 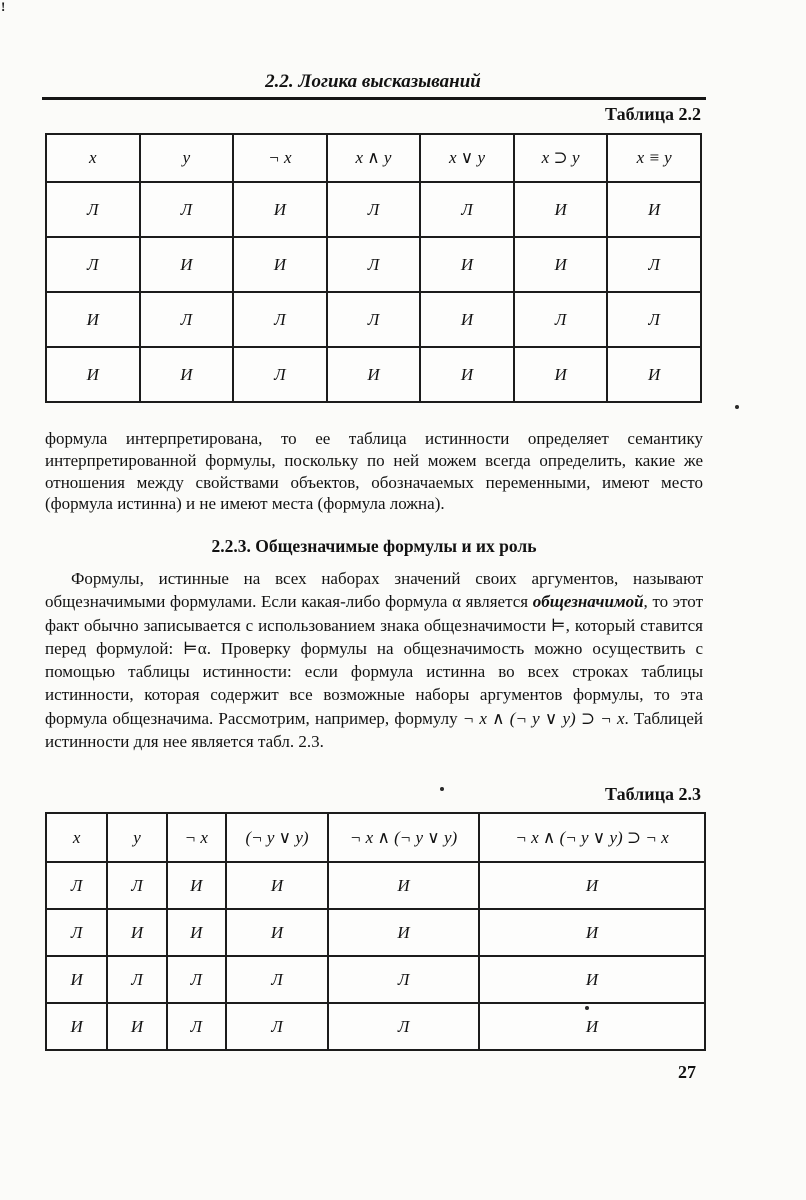 What do you see at coordinates (687, 1072) in the screenshot?
I see `page-number: 27` at bounding box center [687, 1072].